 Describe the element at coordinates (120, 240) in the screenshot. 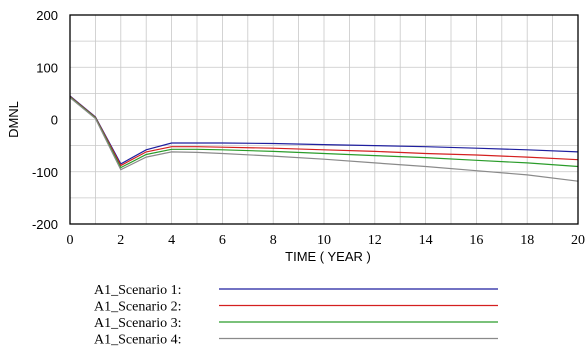

I see `x-tick-label: 2` at that location.